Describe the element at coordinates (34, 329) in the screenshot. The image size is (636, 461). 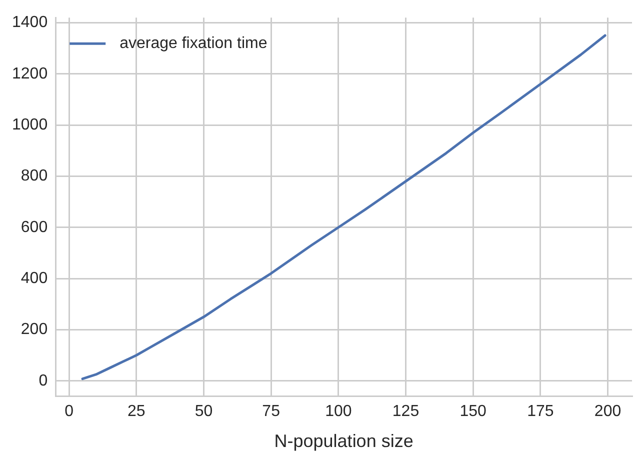
I see `y-tick-label: 200` at that location.